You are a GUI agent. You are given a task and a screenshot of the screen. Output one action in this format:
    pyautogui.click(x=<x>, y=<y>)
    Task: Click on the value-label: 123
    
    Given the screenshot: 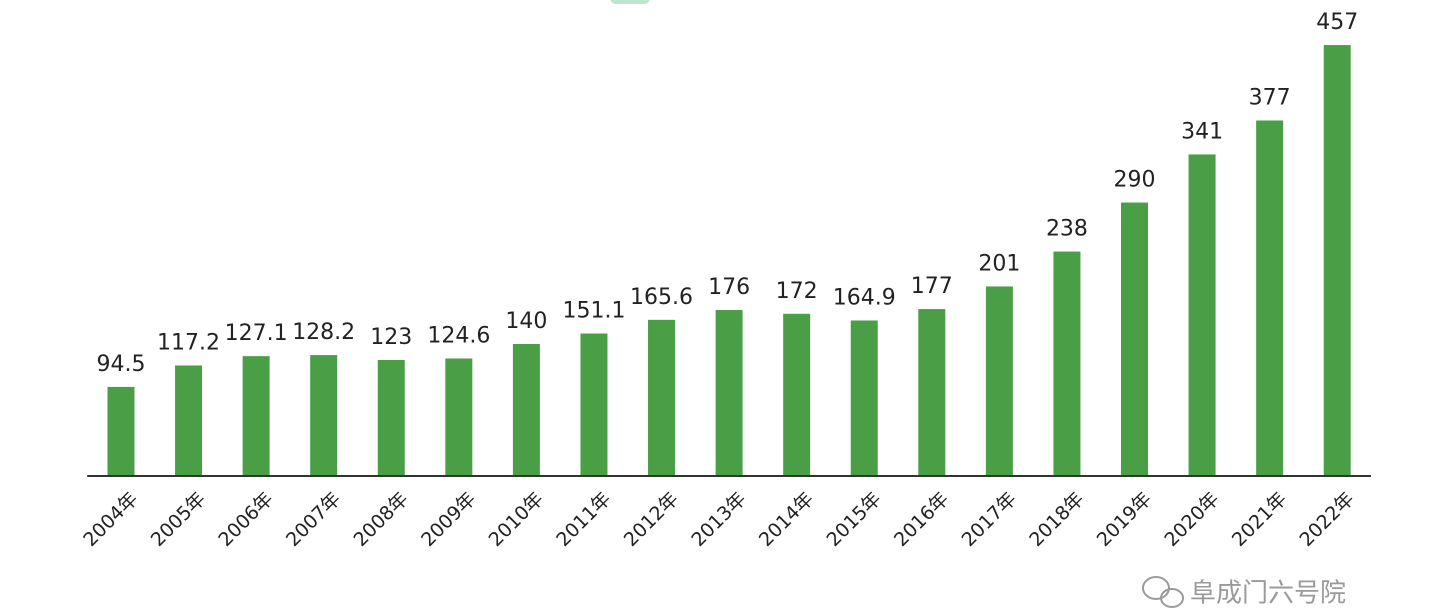 What is the action you would take?
    pyautogui.click(x=391, y=337)
    